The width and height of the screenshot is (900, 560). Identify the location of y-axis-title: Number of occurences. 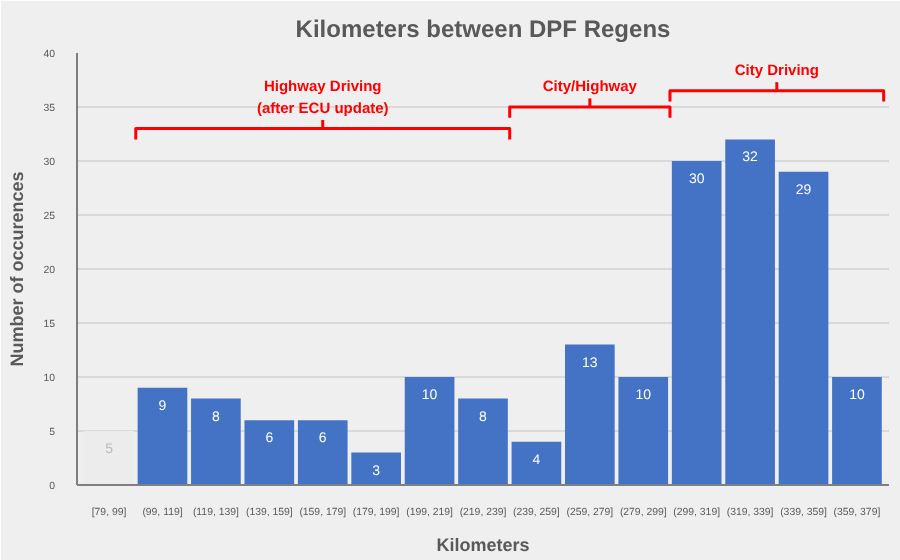
(17, 269).